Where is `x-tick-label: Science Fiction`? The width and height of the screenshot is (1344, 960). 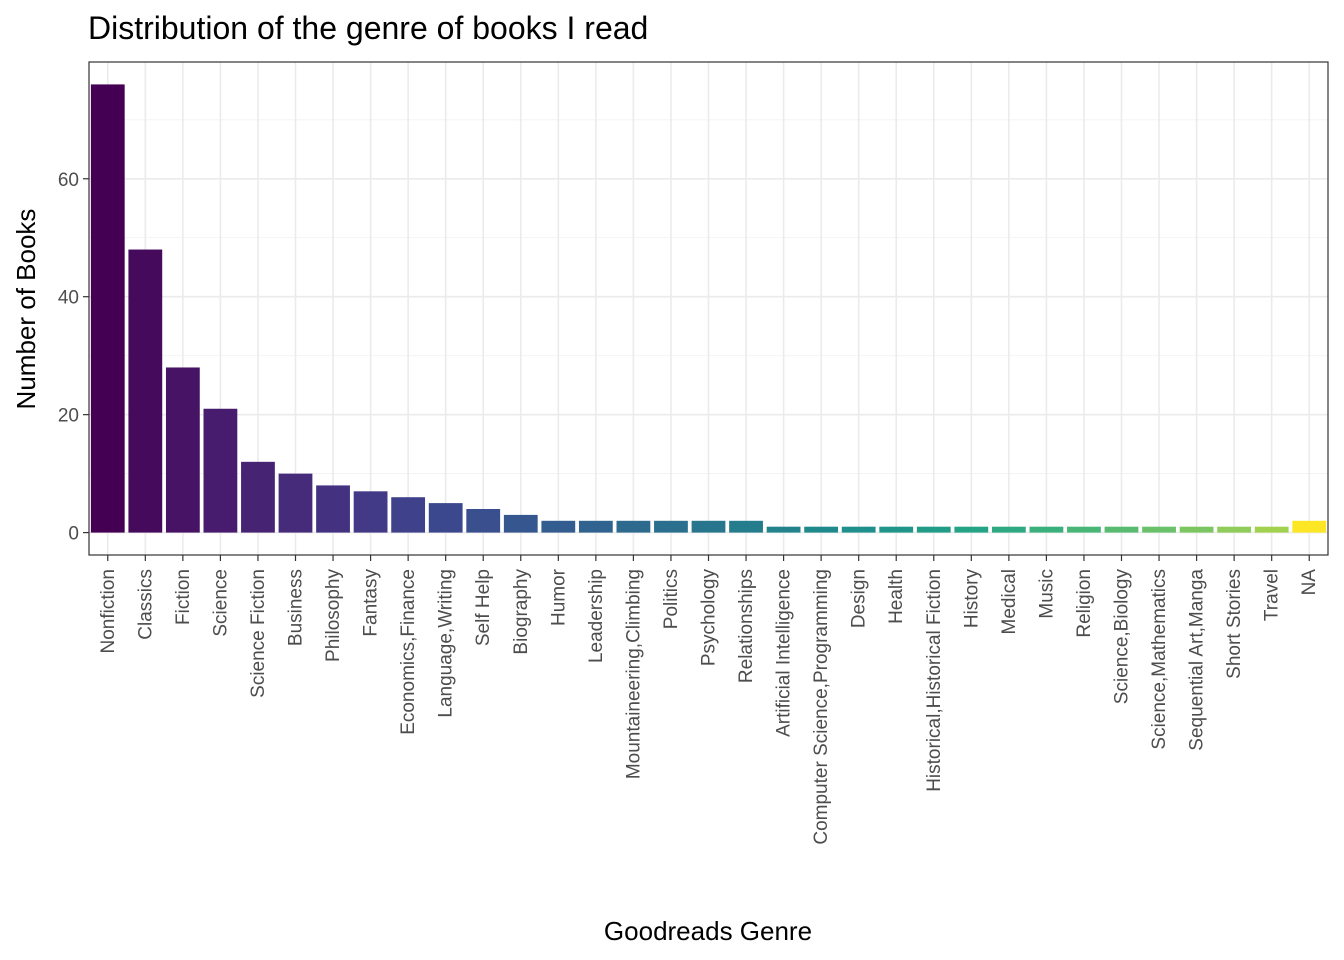 x-tick-label: Science Fiction is located at coordinates (258, 633).